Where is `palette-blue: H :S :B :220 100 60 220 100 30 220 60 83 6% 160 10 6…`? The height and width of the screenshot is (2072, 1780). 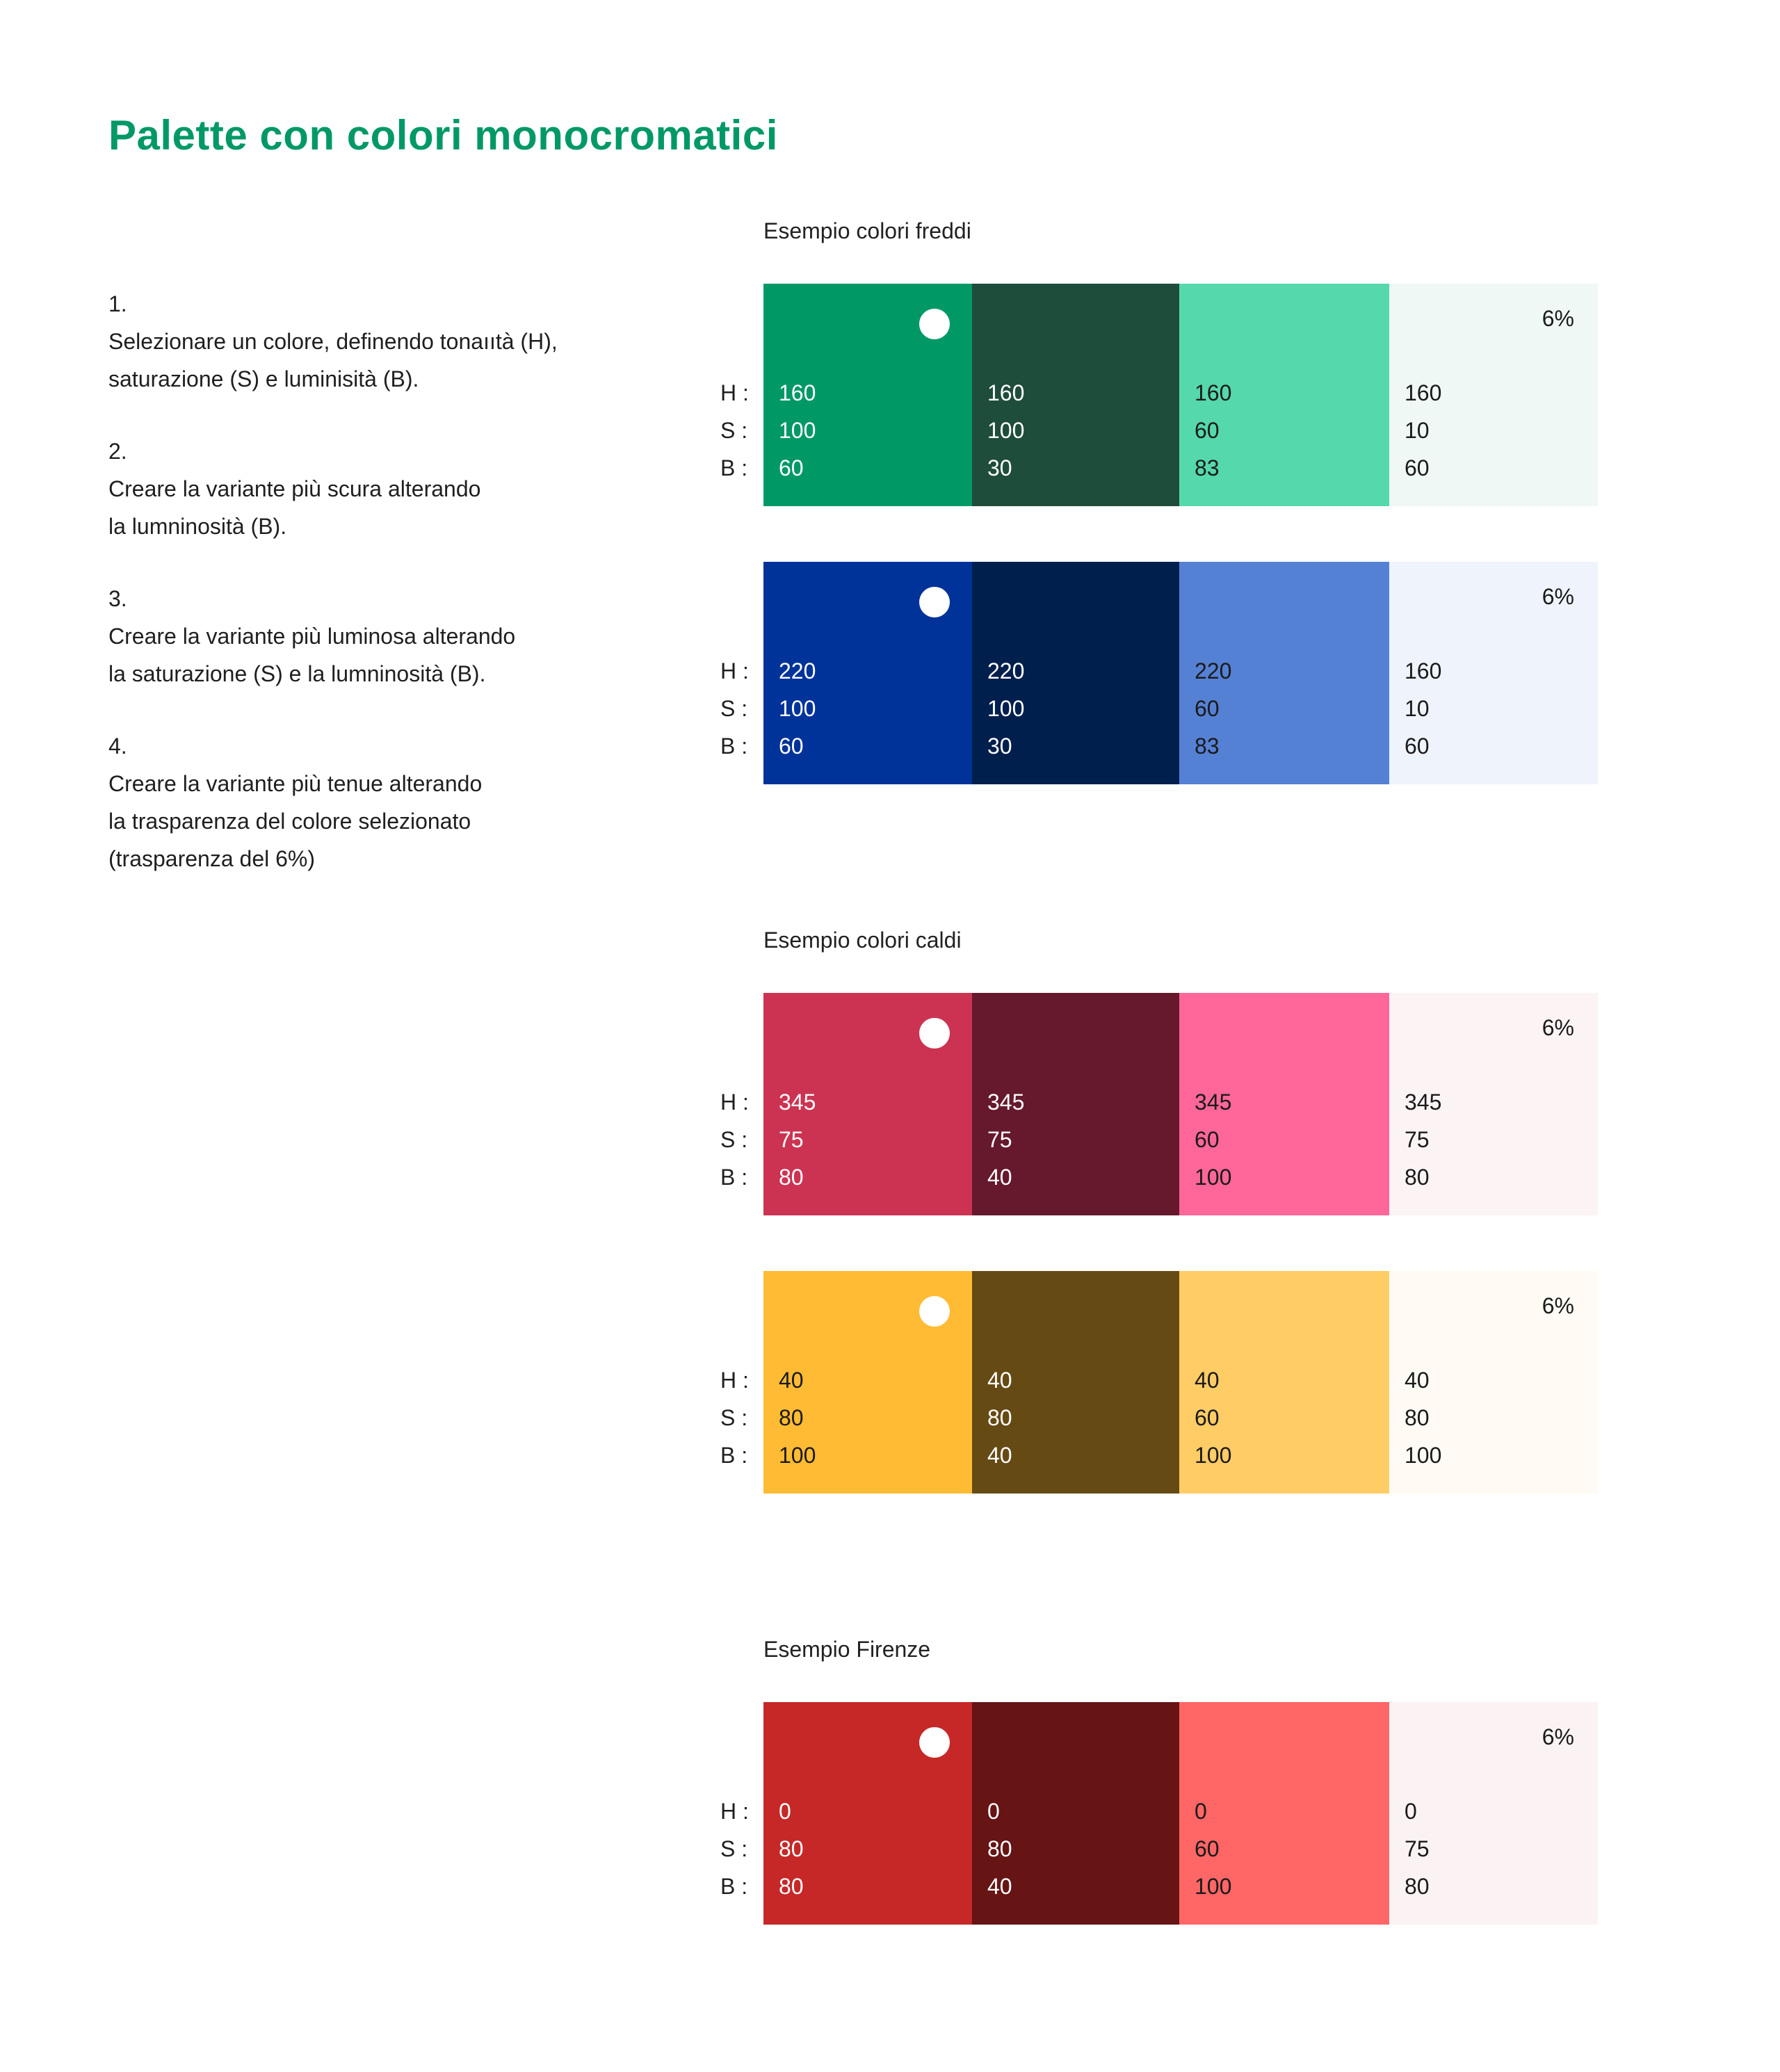
palette-blue: H :S :B :220 100 60 220 100 30 220 60 83 6% 160 10 6… is located at coordinates (1154, 673).